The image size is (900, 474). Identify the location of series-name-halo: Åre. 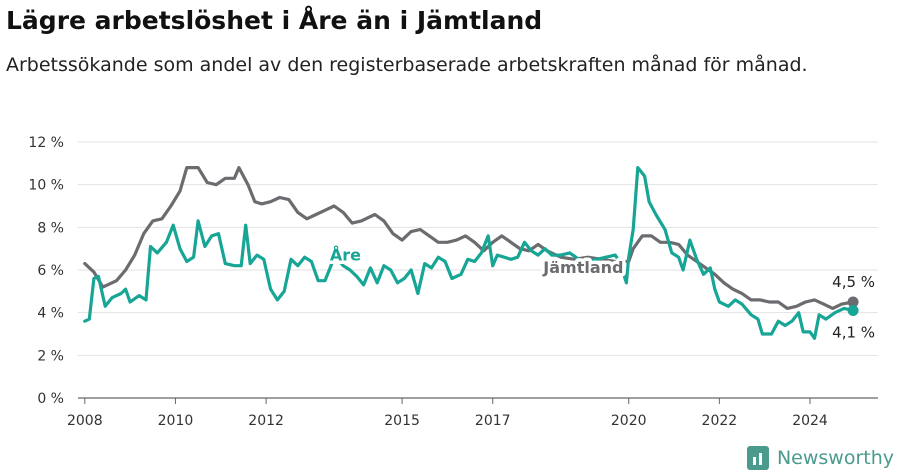
(345, 254).